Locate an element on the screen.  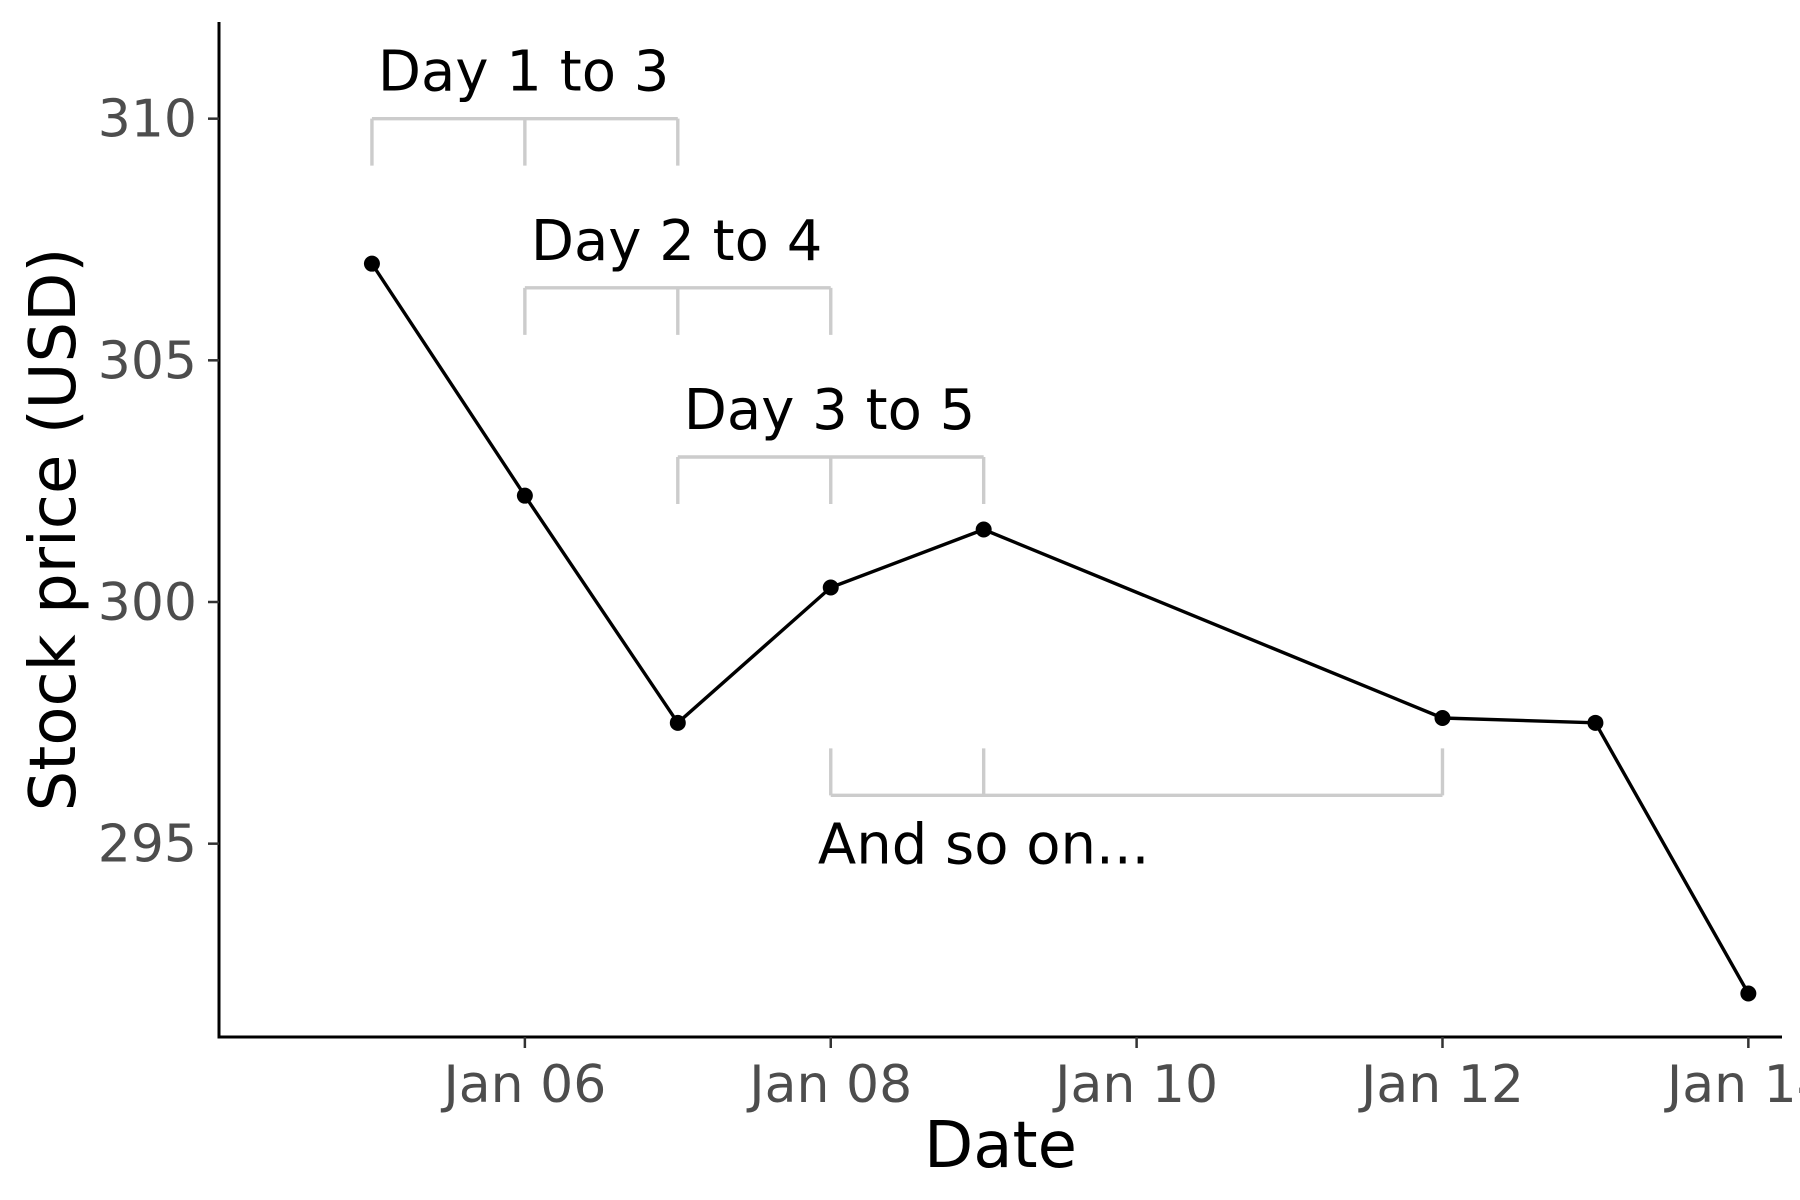
x-tick-label: Jan 08 is located at coordinates (829, 1085).